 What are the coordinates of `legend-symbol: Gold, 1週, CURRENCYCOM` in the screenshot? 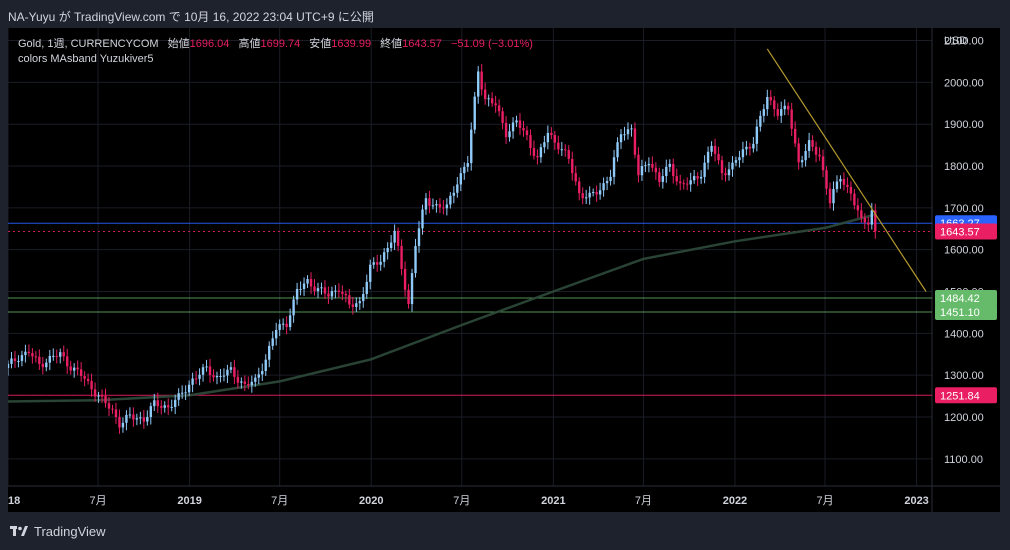 It's located at (88, 44).